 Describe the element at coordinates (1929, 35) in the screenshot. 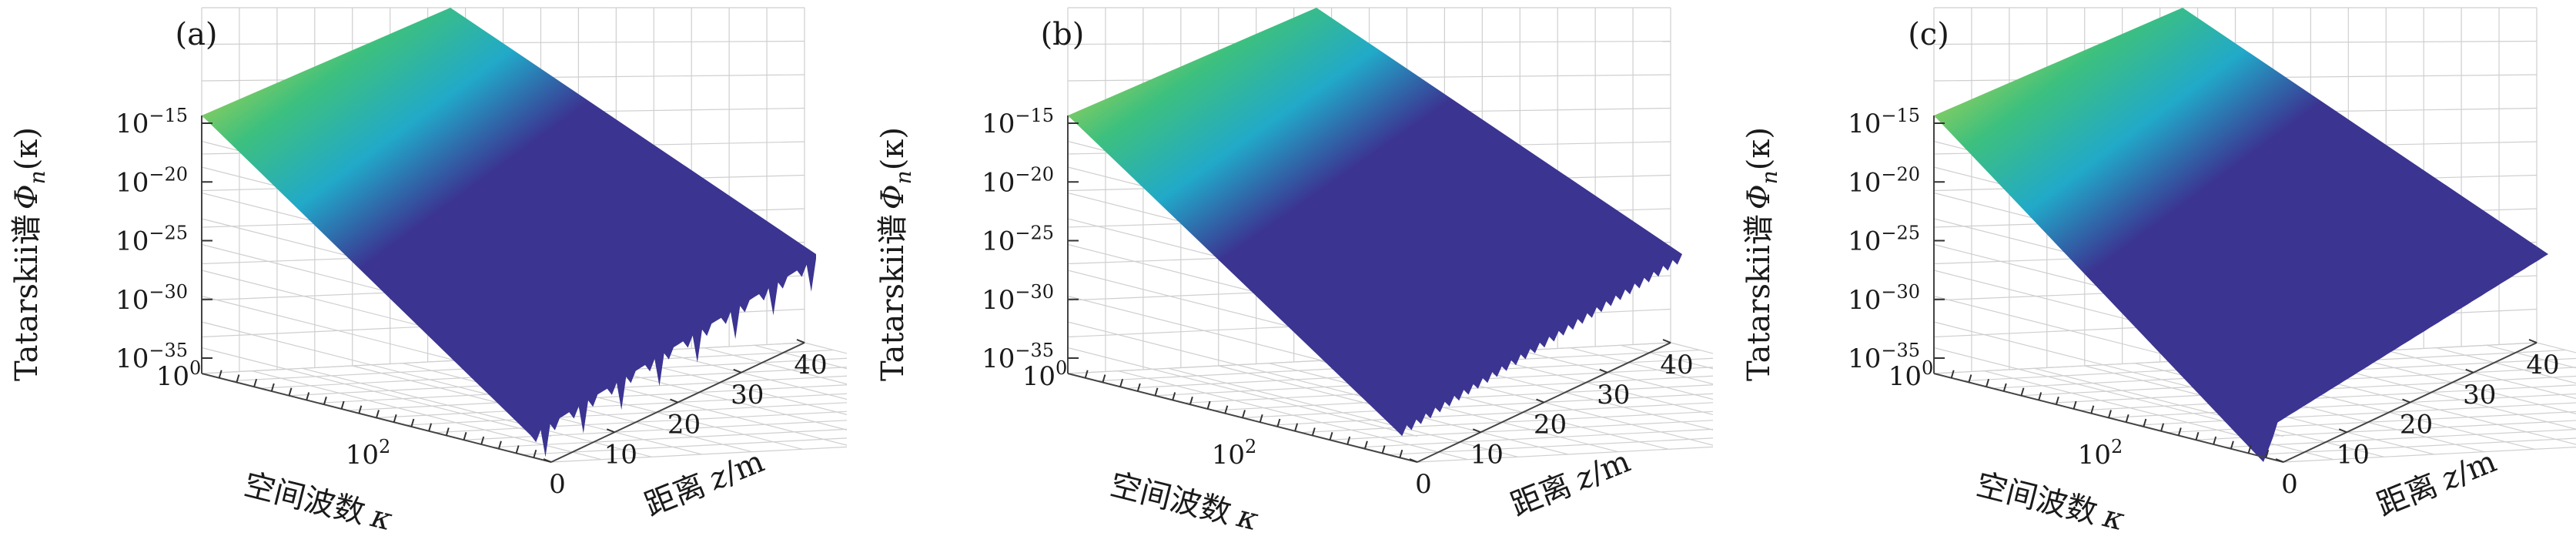

I see `panel-label: (c)` at that location.